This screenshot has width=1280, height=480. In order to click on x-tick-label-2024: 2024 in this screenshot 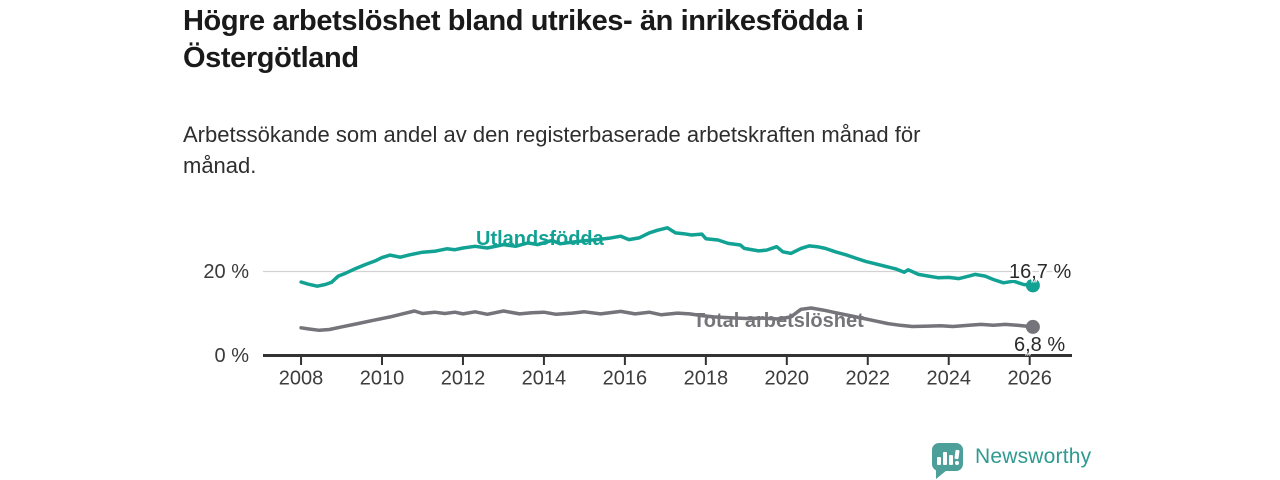, I will do `click(948, 379)`.